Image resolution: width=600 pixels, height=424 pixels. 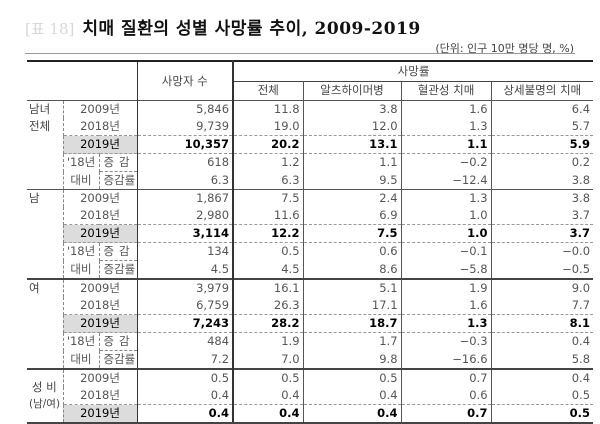 I want to click on cell-deaths: 3,114, so click(x=185, y=233).